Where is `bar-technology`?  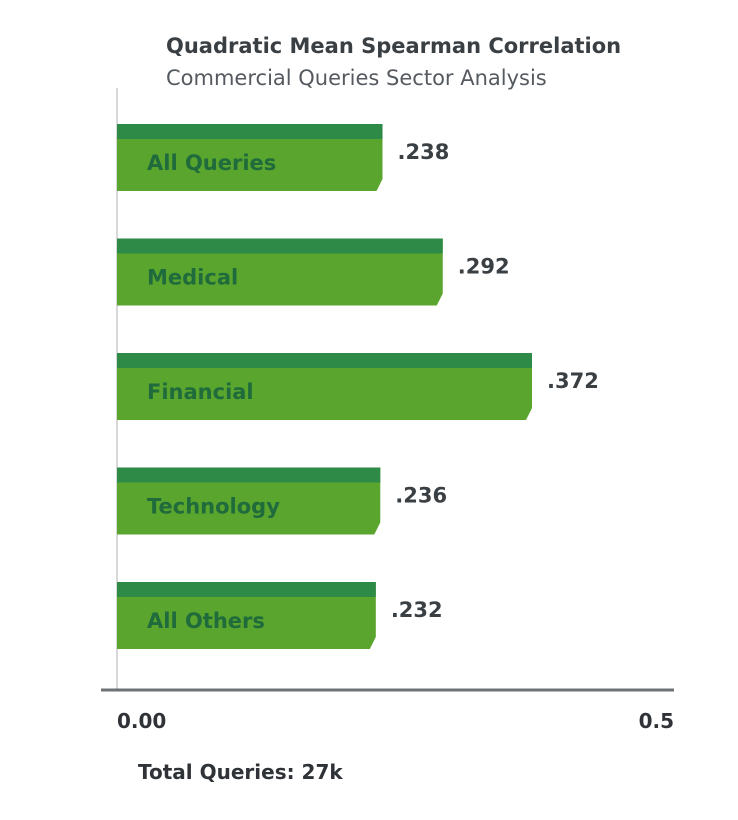 bar-technology is located at coordinates (249, 501).